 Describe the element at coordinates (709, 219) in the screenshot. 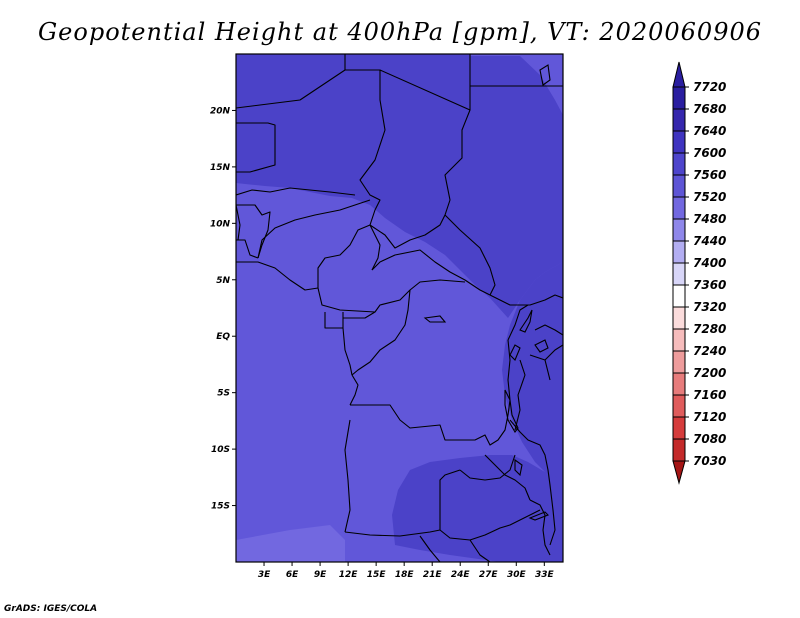

I see `colorbar-level-label: 7480` at that location.